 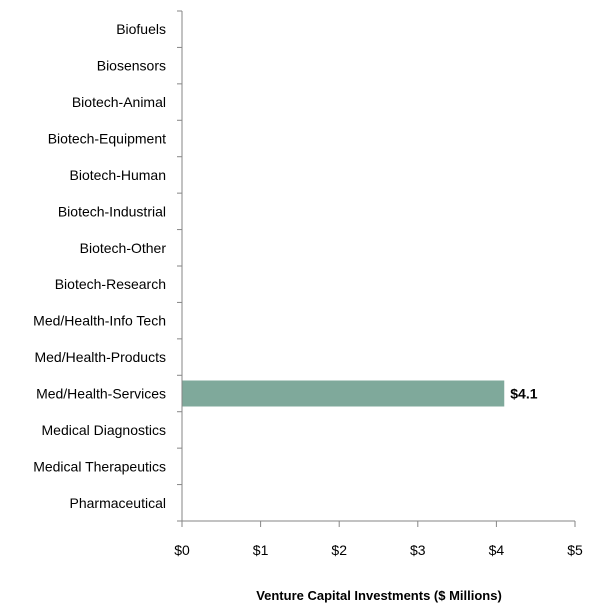 I want to click on category-label: Medical Therapeutics, so click(x=99, y=466).